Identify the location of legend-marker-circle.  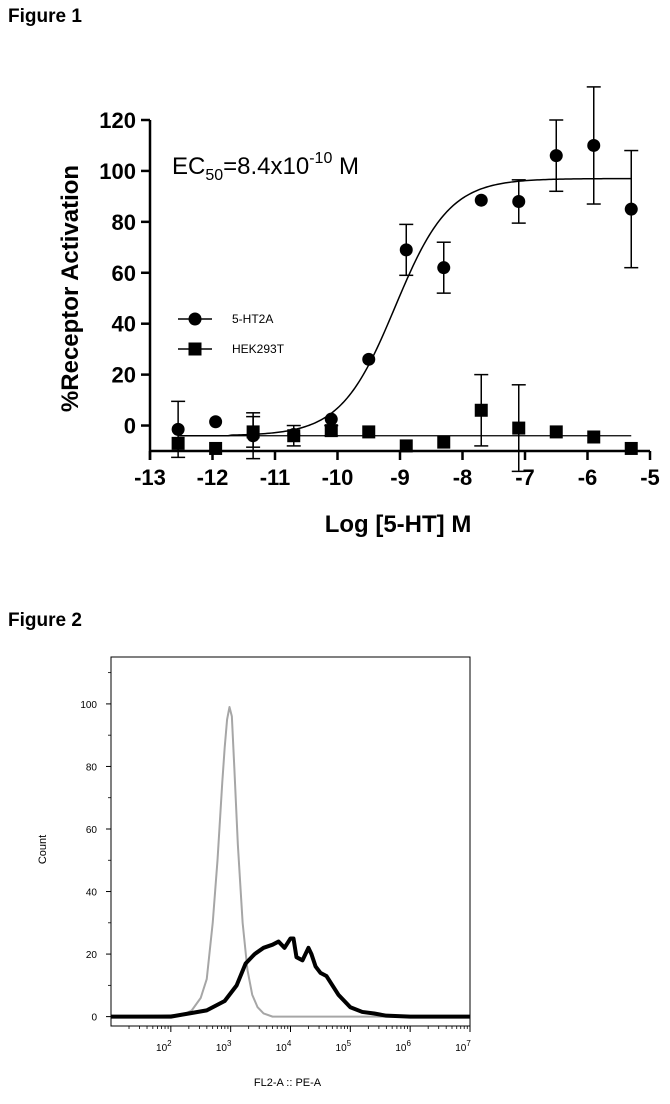
(195, 319).